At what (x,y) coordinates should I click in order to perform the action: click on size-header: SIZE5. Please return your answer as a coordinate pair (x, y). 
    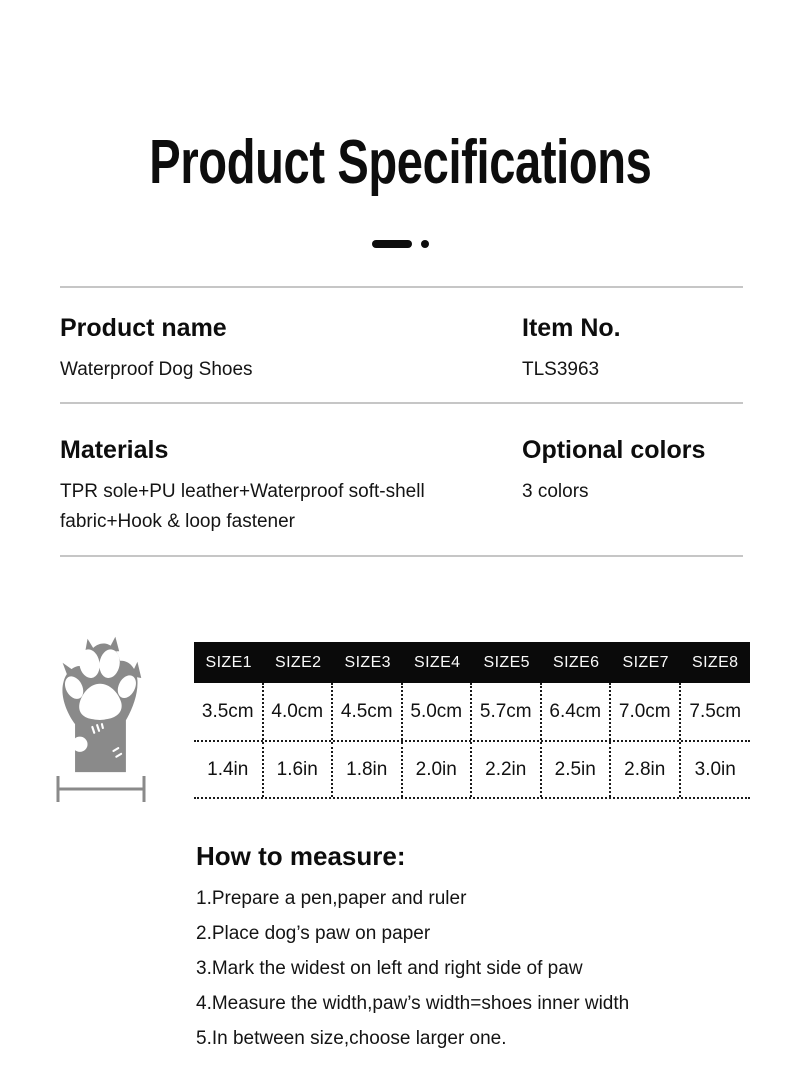
    Looking at the image, I should click on (506, 662).